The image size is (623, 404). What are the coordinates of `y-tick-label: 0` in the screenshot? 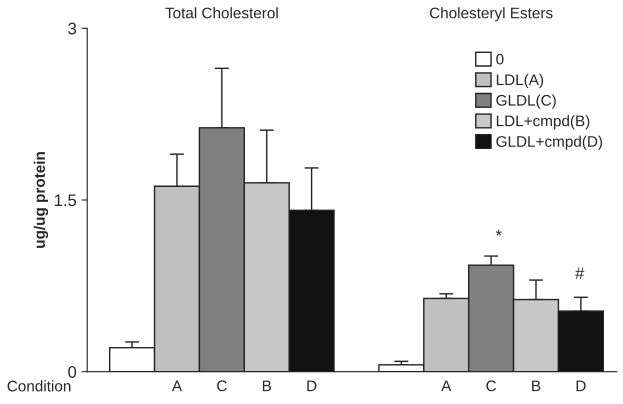 It's located at (72, 372).